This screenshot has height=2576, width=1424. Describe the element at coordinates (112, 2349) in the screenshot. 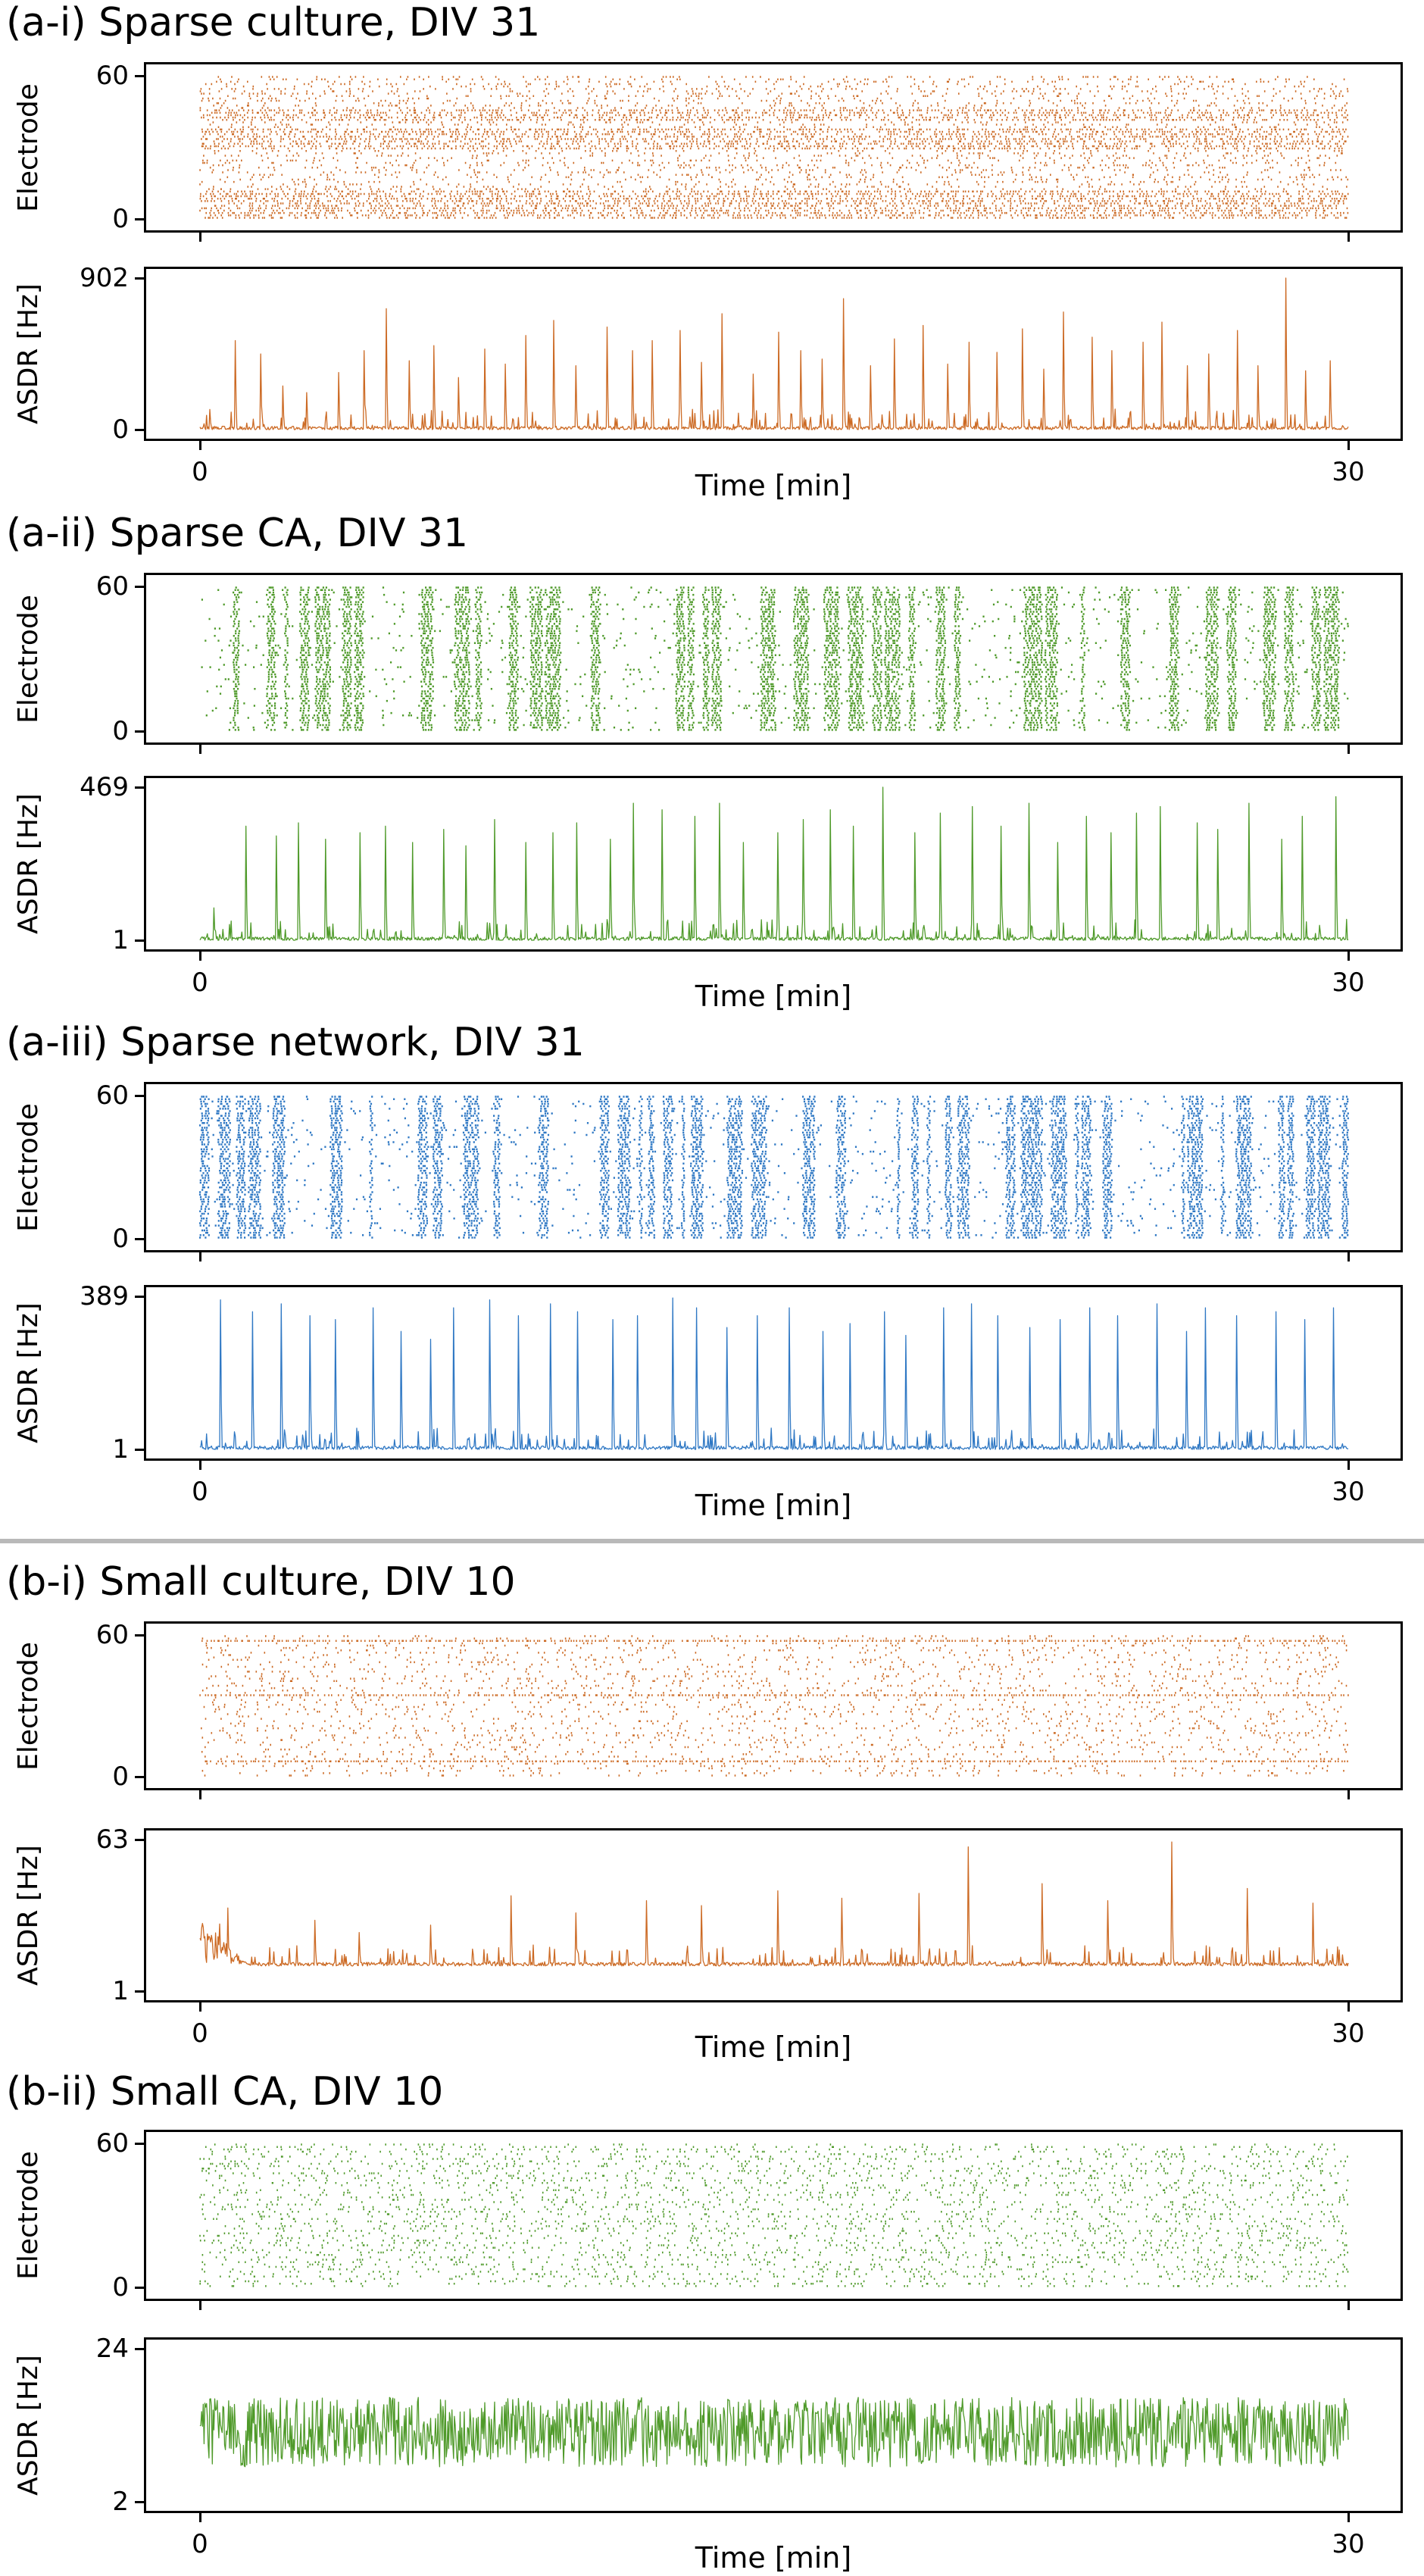

I see `y-tick-label: 24` at that location.